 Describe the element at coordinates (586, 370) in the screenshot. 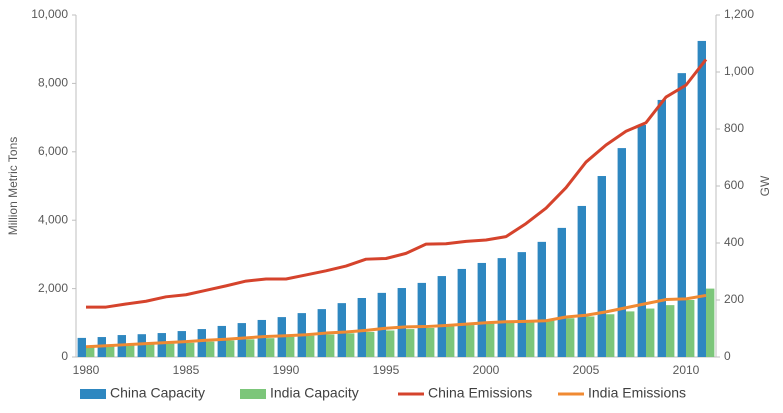

I see `x-tick-label: 2005` at that location.